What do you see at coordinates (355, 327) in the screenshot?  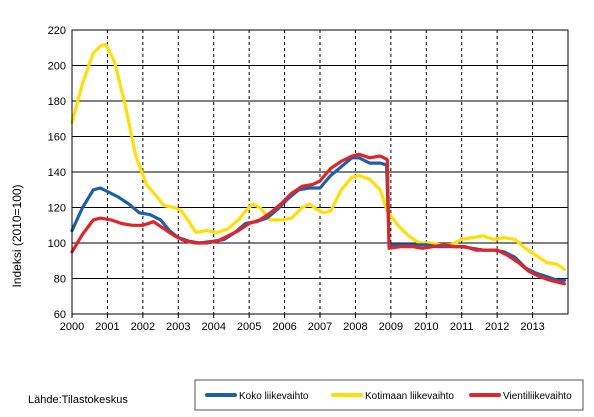 I see `x-tick-label: 2008` at bounding box center [355, 327].